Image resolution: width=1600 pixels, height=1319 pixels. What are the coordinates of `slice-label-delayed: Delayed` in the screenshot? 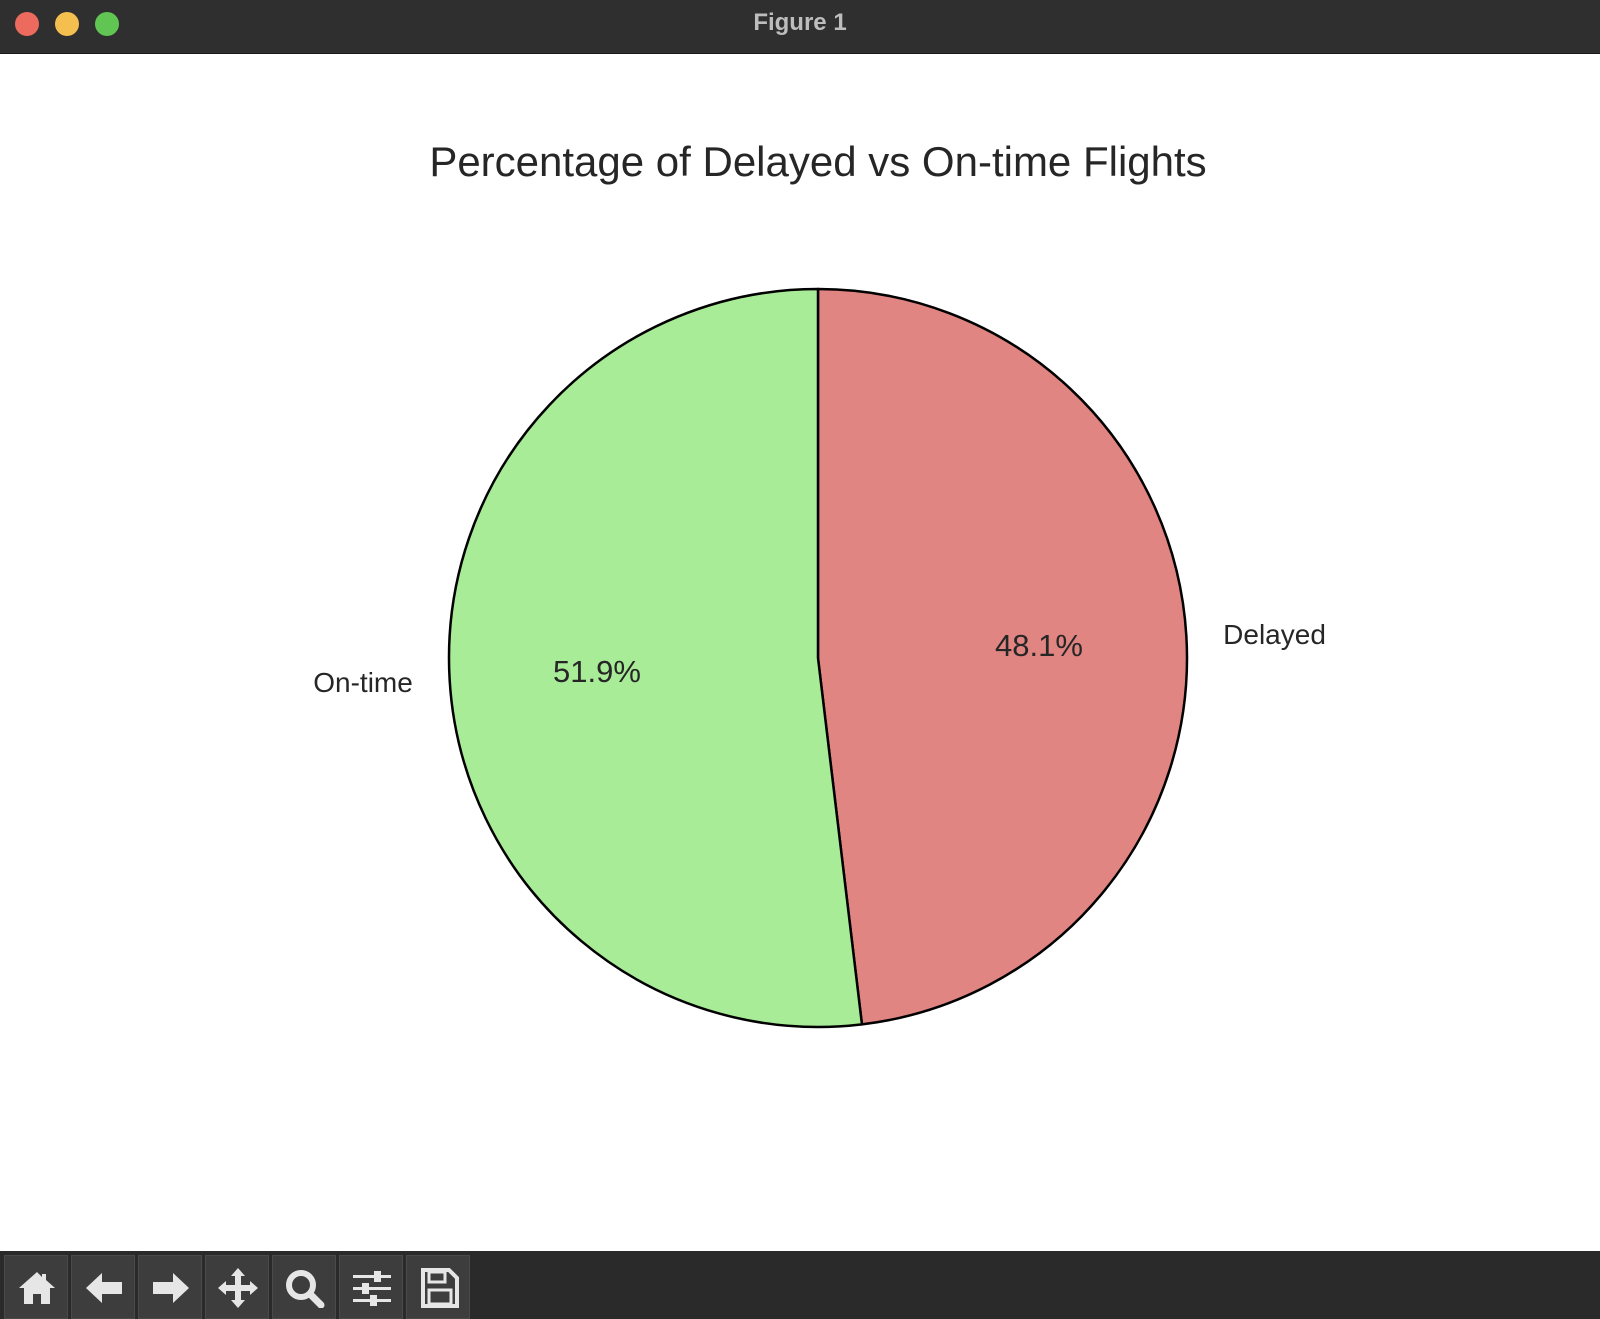 It's located at (1274, 634).